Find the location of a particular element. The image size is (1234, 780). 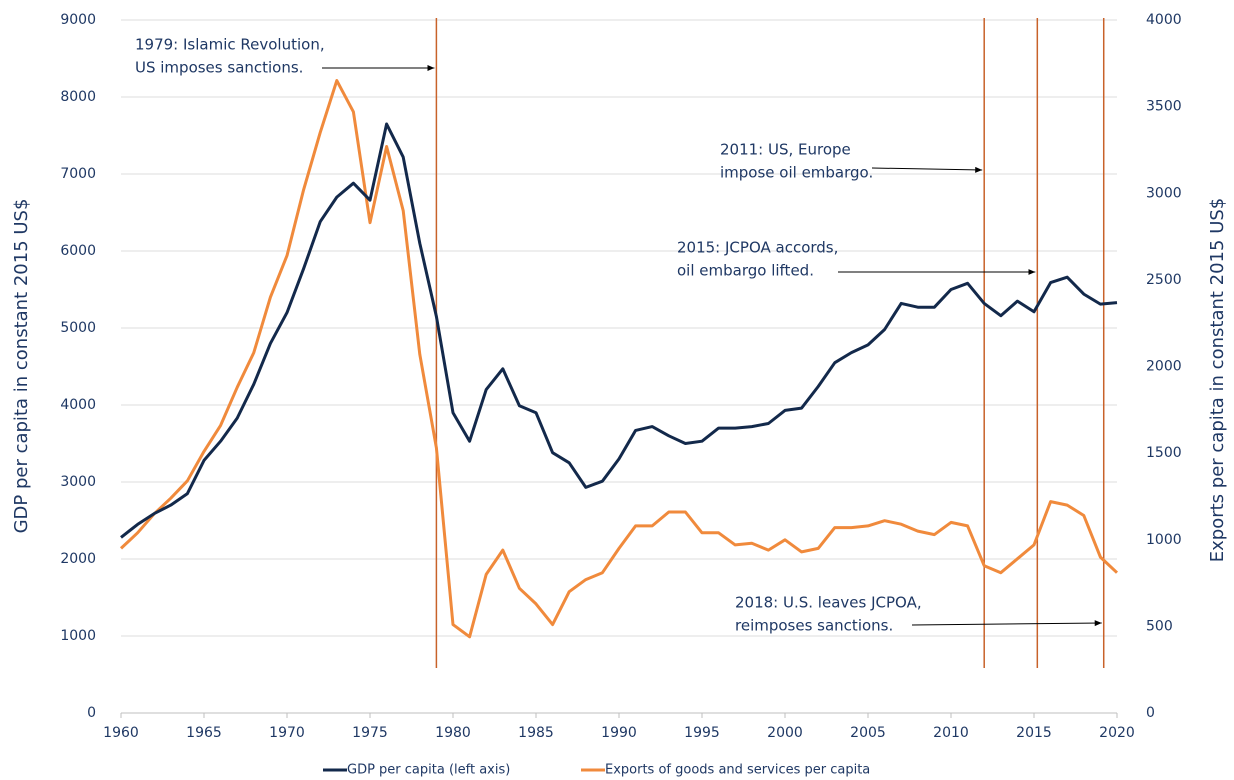

x-tick-label: 2000 is located at coordinates (785, 733).